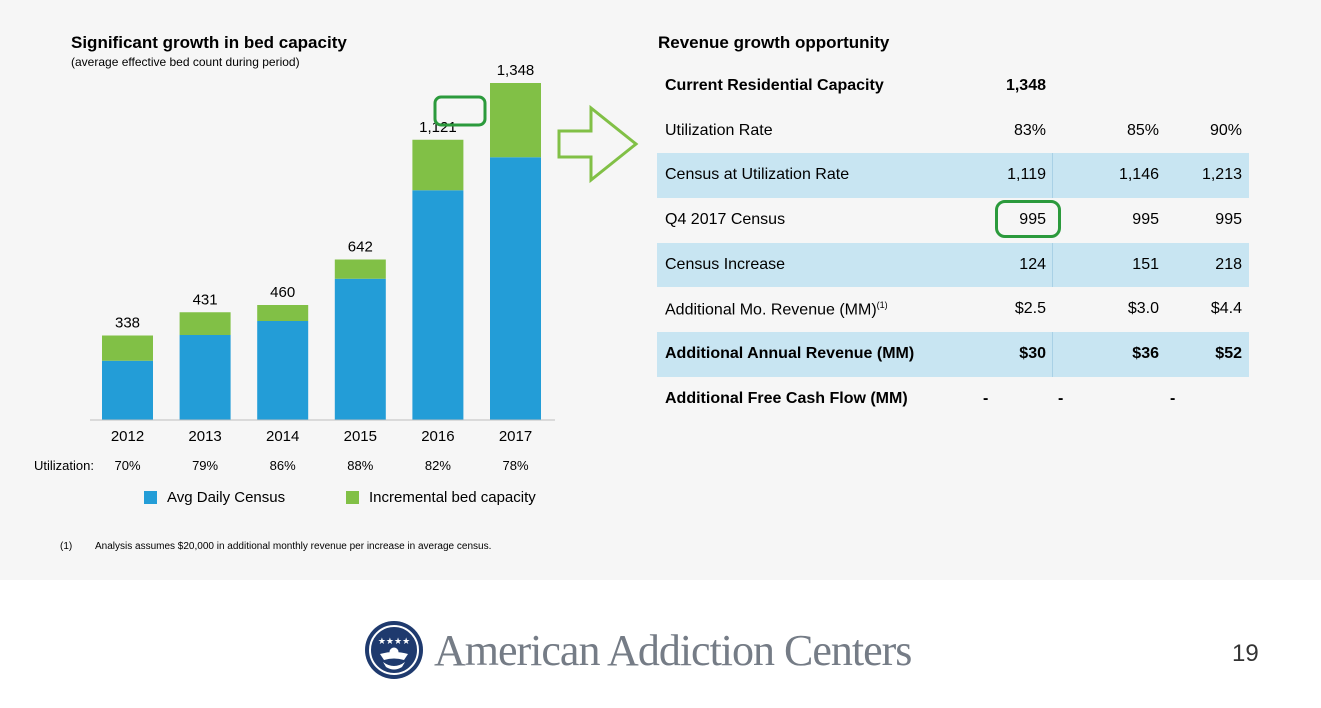 The image size is (1321, 708). I want to click on utilization-value: 88%, so click(360, 465).